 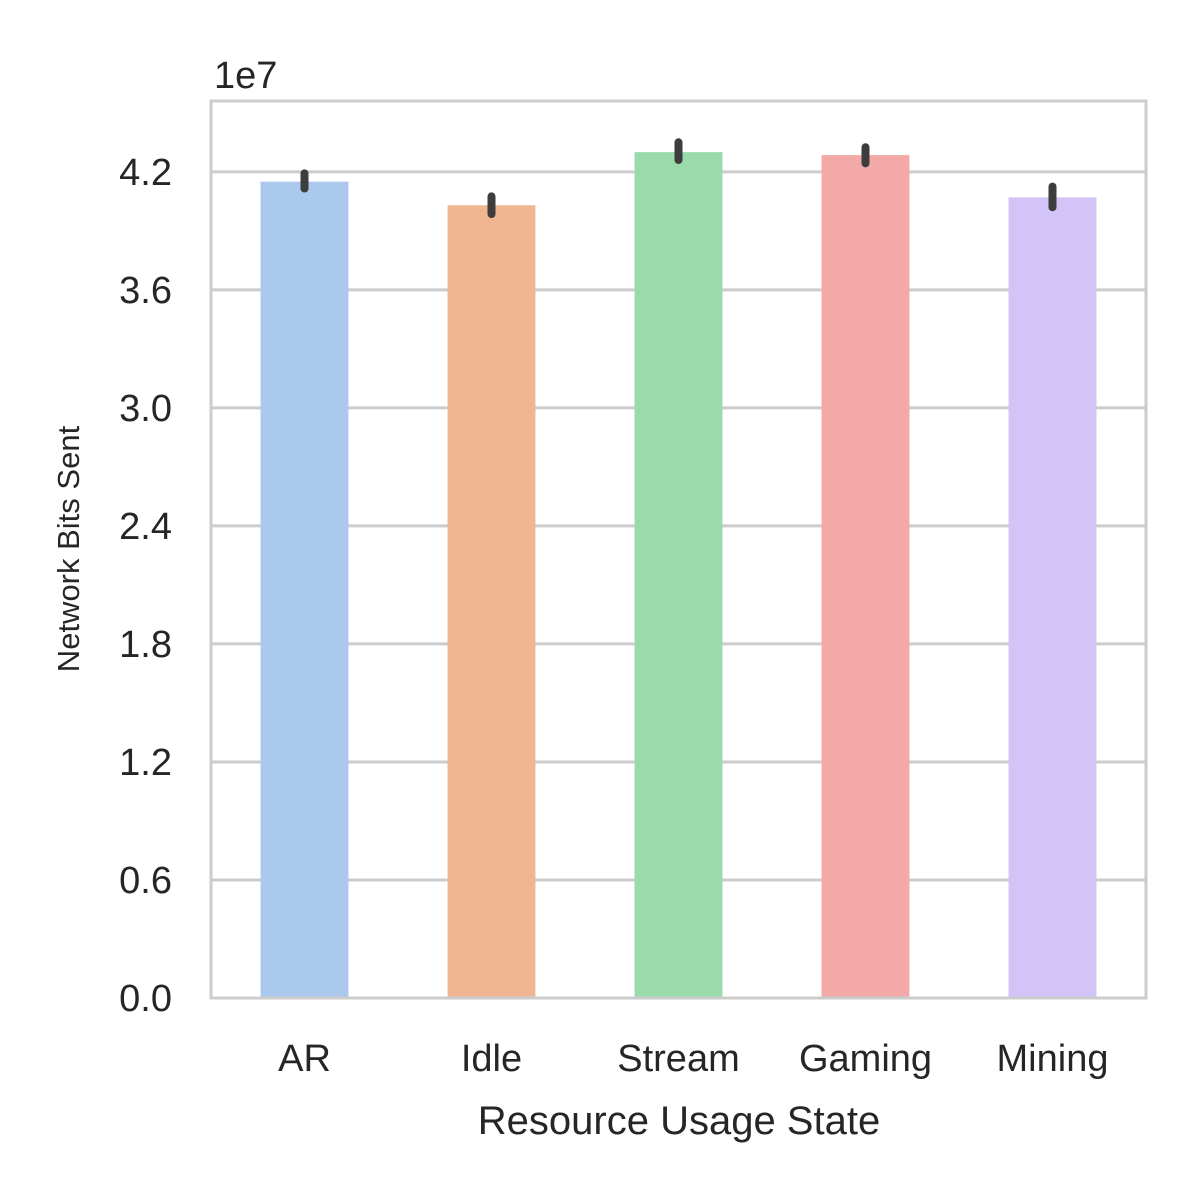 What do you see at coordinates (145, 527) in the screenshot?
I see `y-tick-label: 2.4` at bounding box center [145, 527].